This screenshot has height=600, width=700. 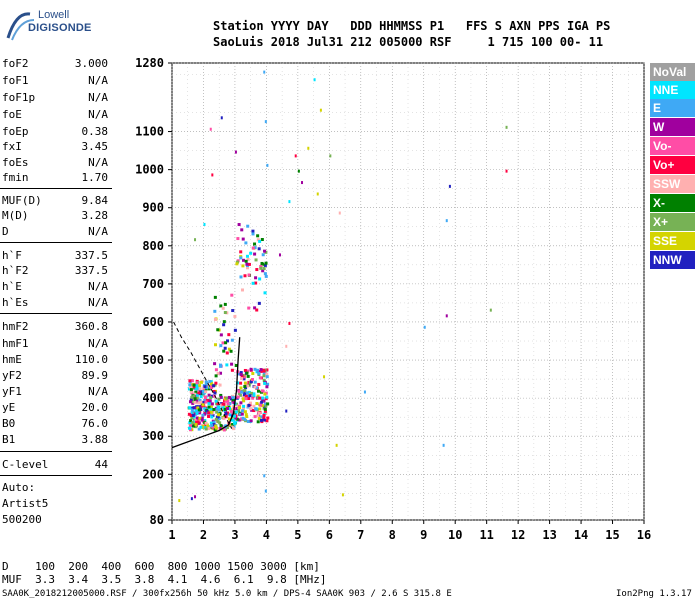 What do you see at coordinates (95, 131) in the screenshot?
I see `param-value: 0.38` at bounding box center [95, 131].